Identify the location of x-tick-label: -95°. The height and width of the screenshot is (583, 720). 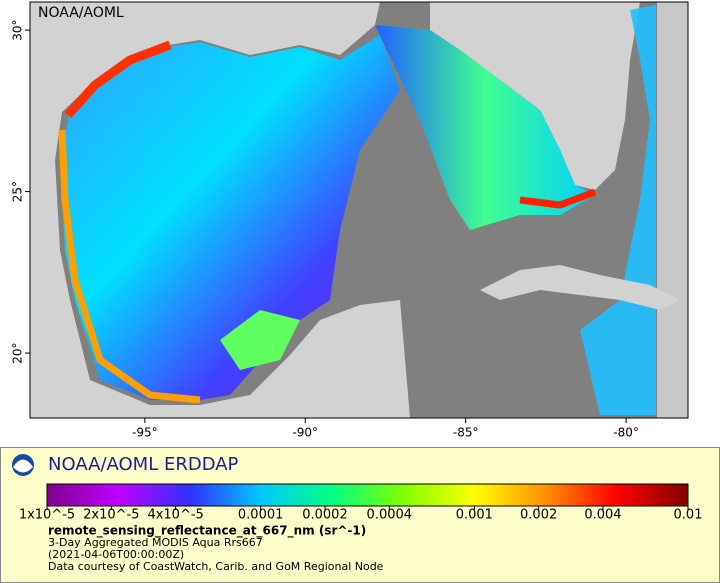
(145, 433).